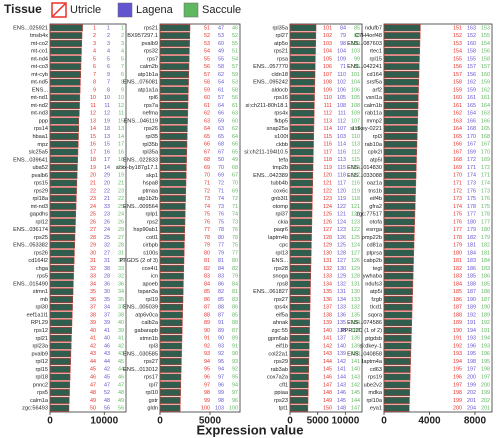 This screenshot has width=500, height=438. What do you see at coordinates (149, 339) in the screenshot?
I see `gene-label: stmn1b` at bounding box center [149, 339].